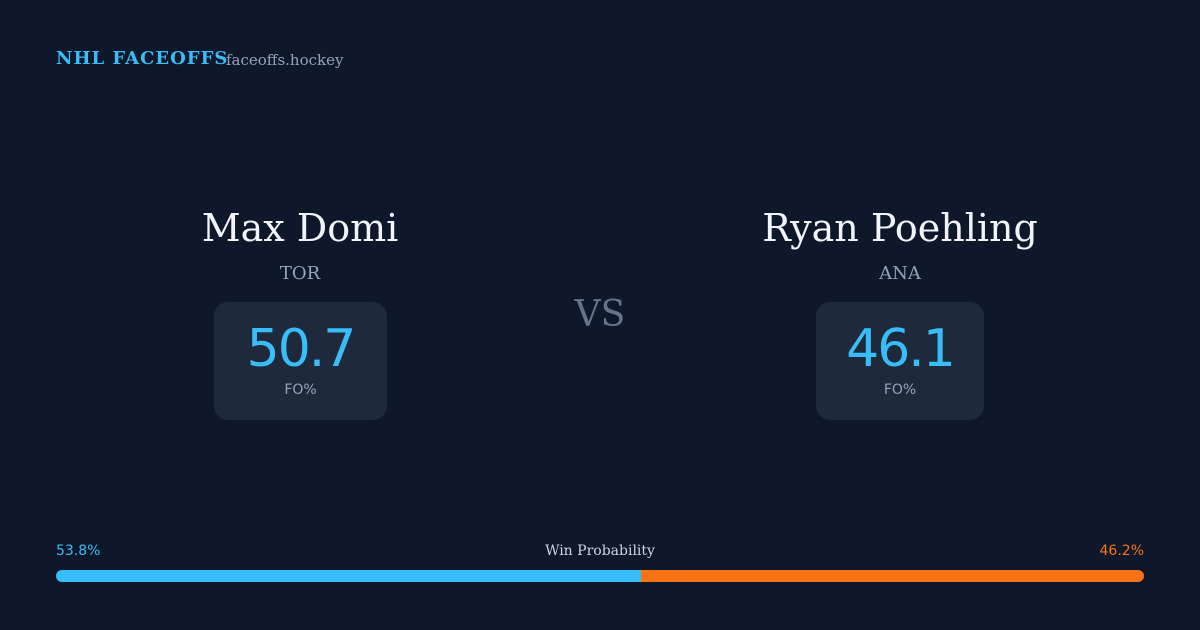 The width and height of the screenshot is (1200, 630). What do you see at coordinates (900, 228) in the screenshot?
I see `player-name: Ryan Poehling` at bounding box center [900, 228].